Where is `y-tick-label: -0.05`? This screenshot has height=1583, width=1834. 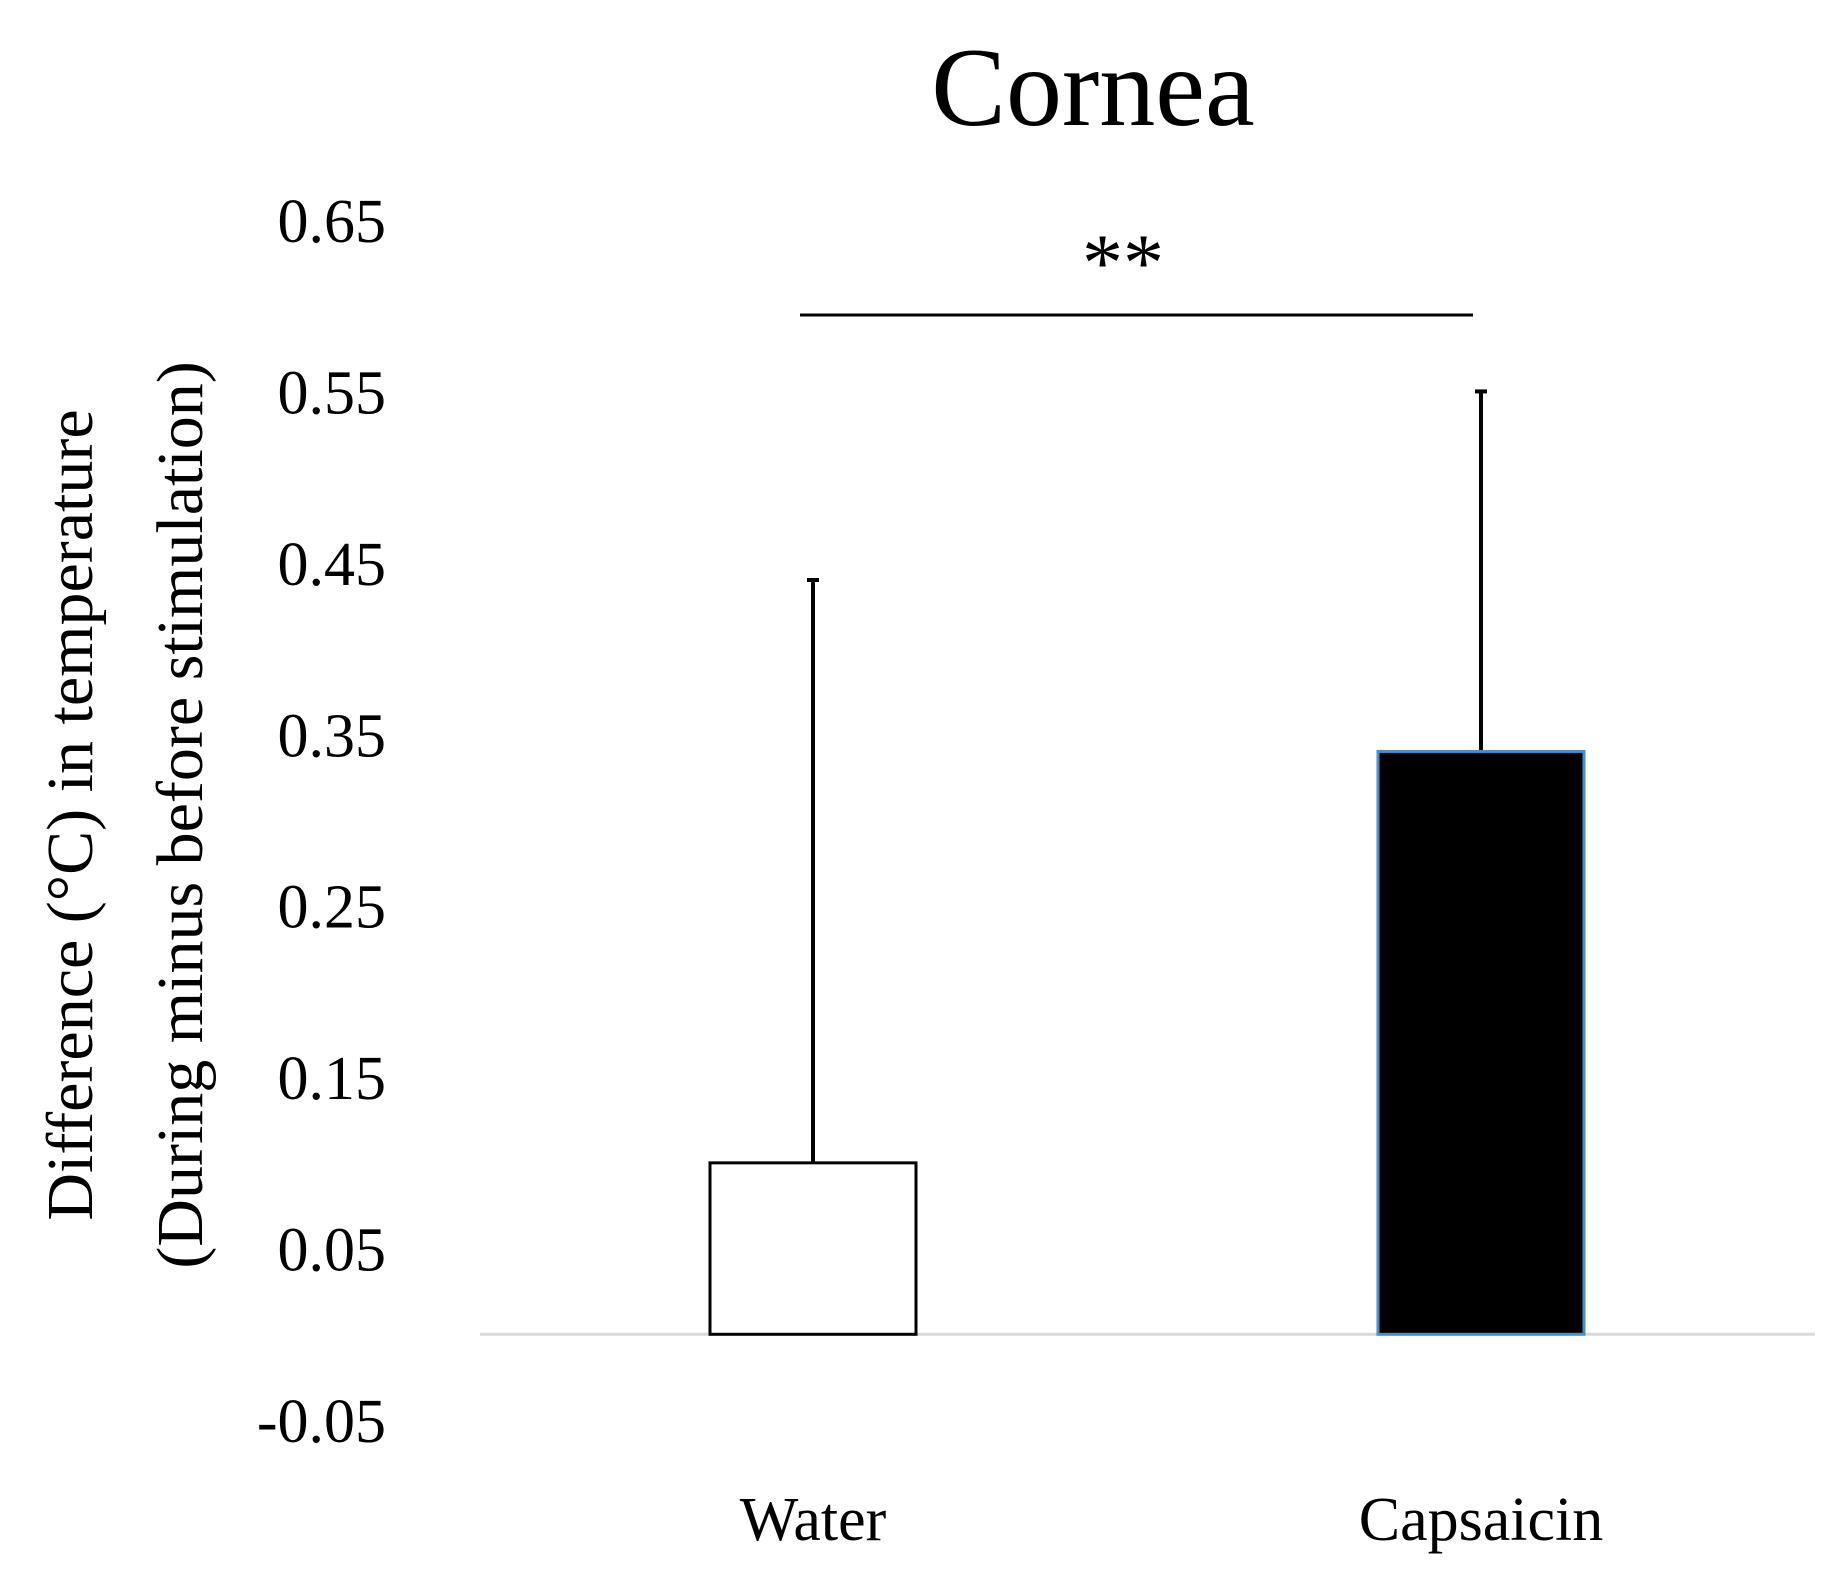
y-tick-label: -0.05 is located at coordinates (321, 1422).